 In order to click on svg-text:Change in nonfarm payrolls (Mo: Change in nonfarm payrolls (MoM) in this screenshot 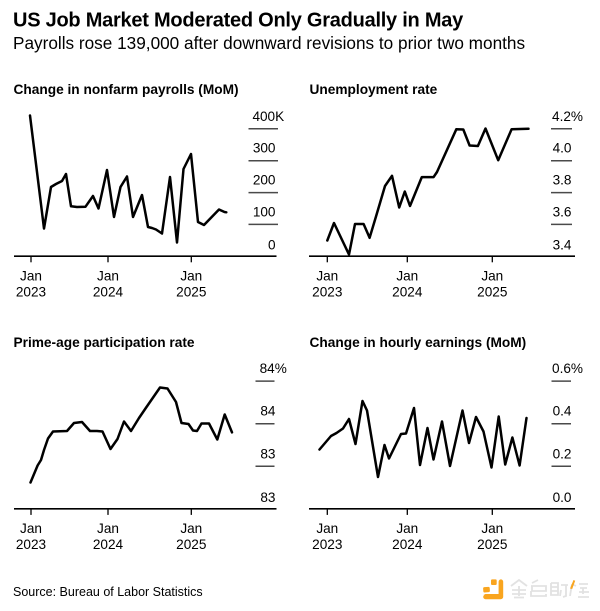, I will do `click(126, 89)`.